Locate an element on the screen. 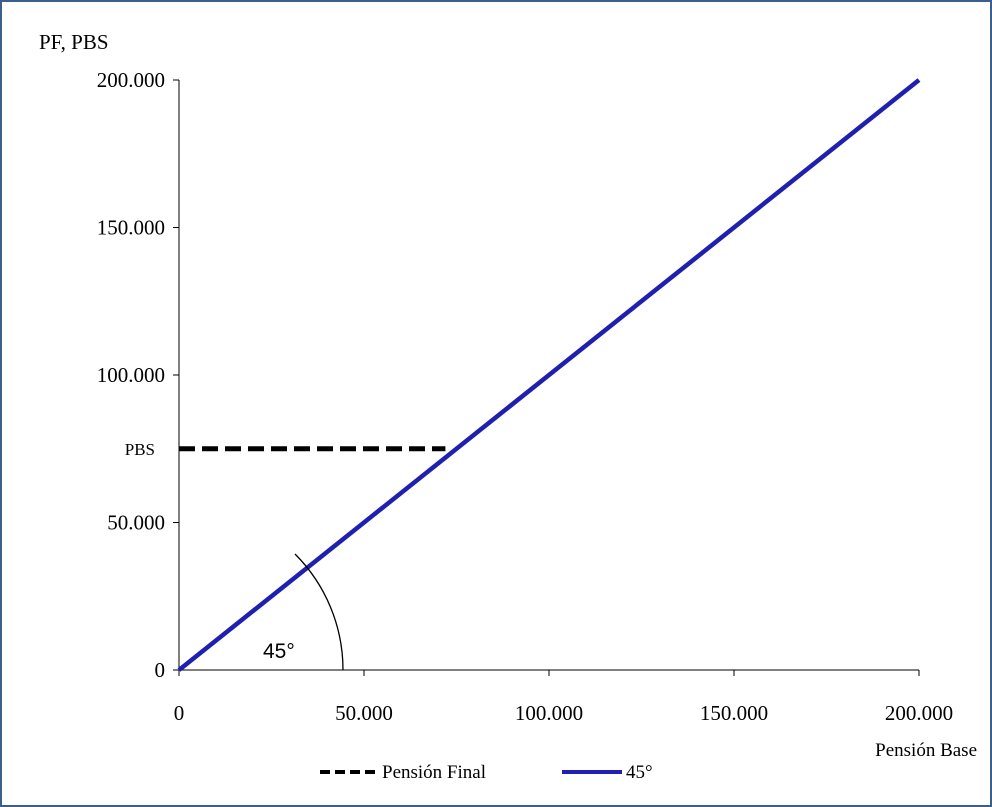 The image size is (992, 807). legend: Pensión Final 45° is located at coordinates (486, 772).